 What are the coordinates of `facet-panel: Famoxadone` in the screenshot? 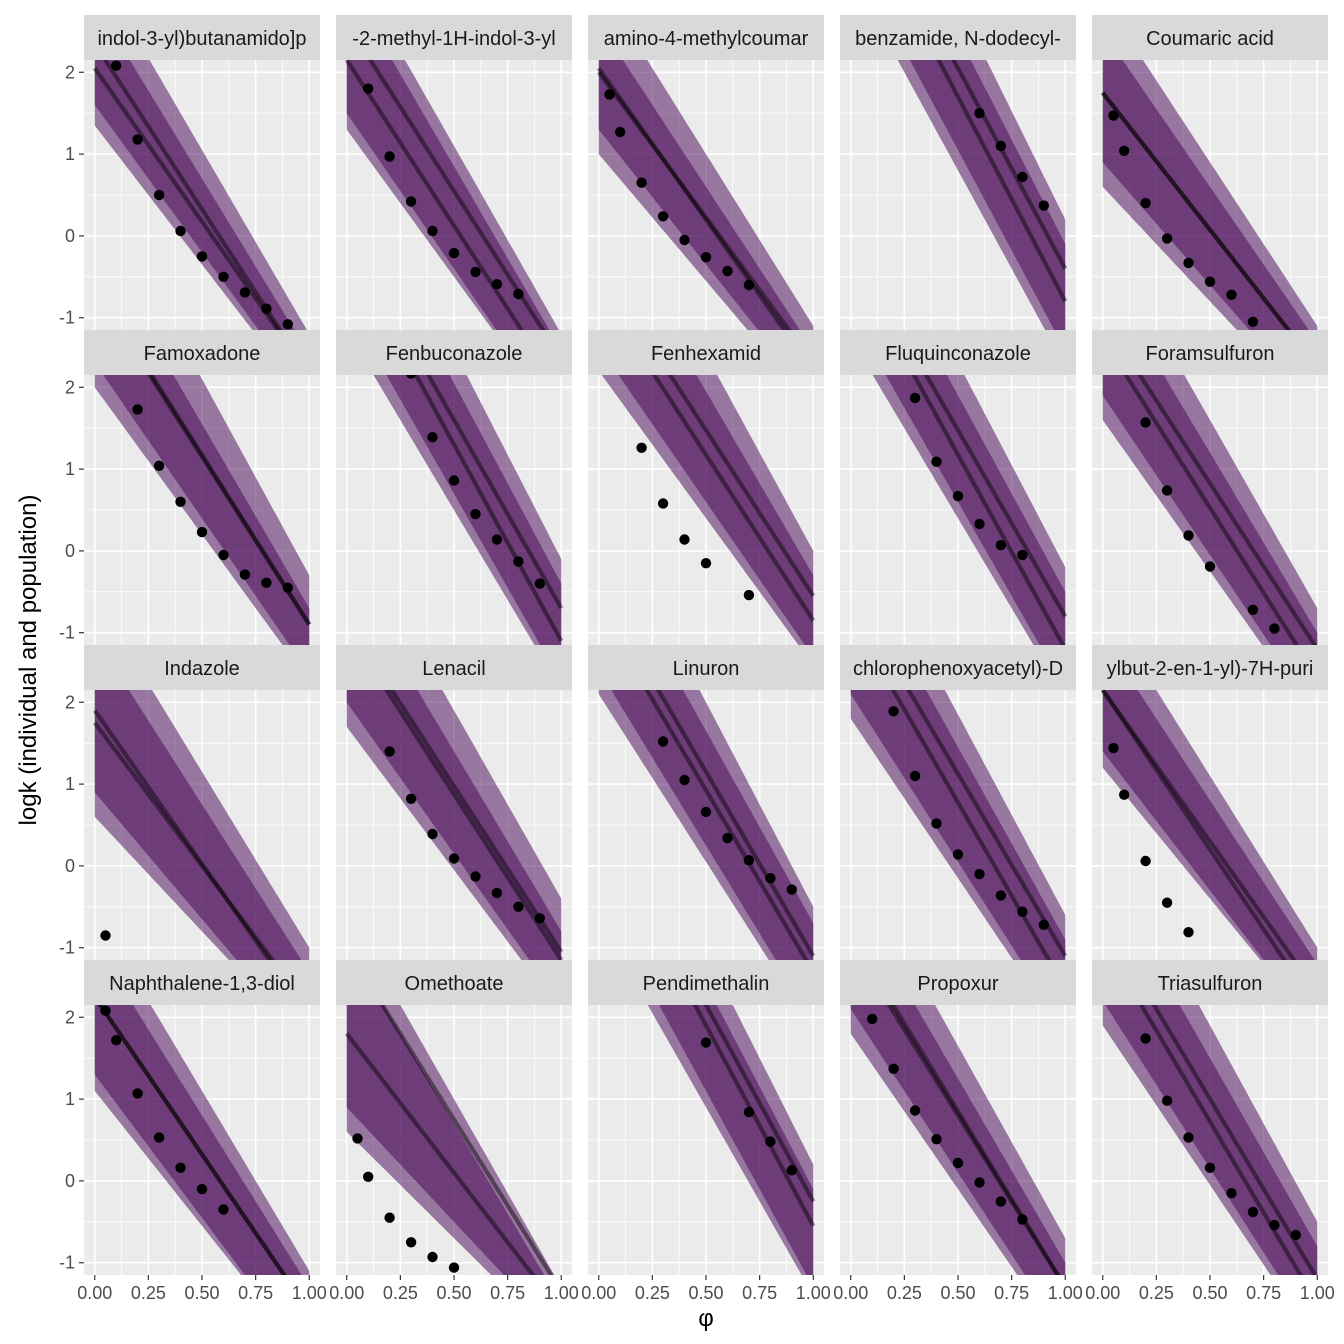 It's located at (202, 487).